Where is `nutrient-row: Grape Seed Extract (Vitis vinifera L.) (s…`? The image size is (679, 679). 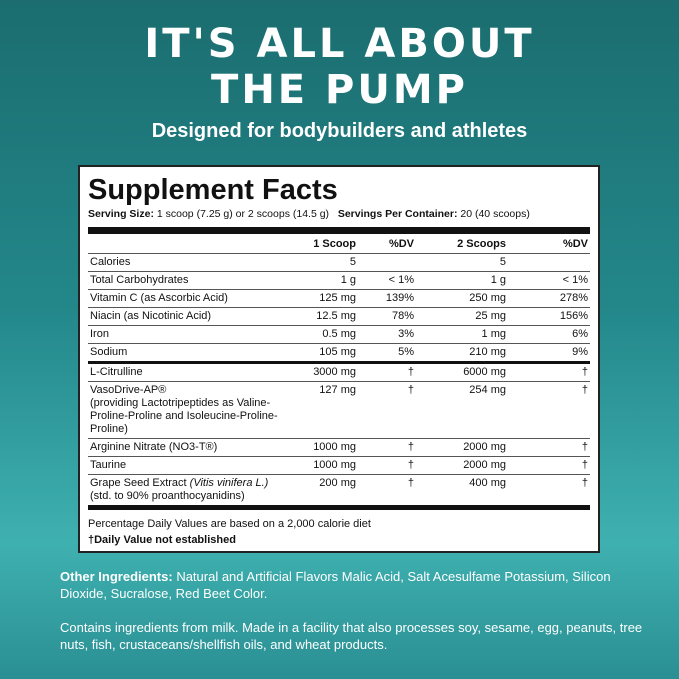
nutrient-row: Grape Seed Extract (Vitis vinifera L.) (s… is located at coordinates (339, 492).